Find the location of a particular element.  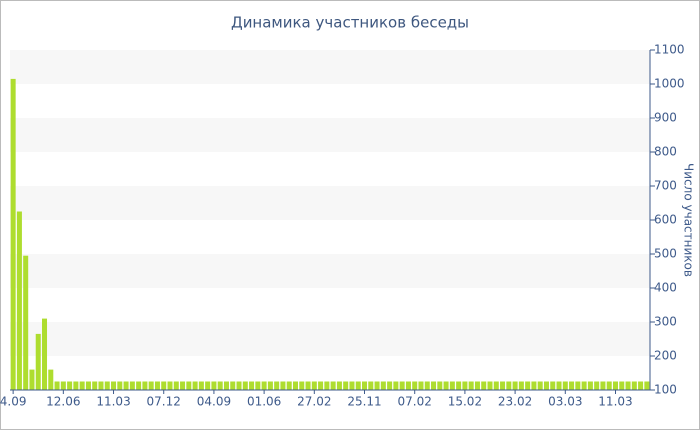

y-axis-label: Число участников is located at coordinates (689, 220).